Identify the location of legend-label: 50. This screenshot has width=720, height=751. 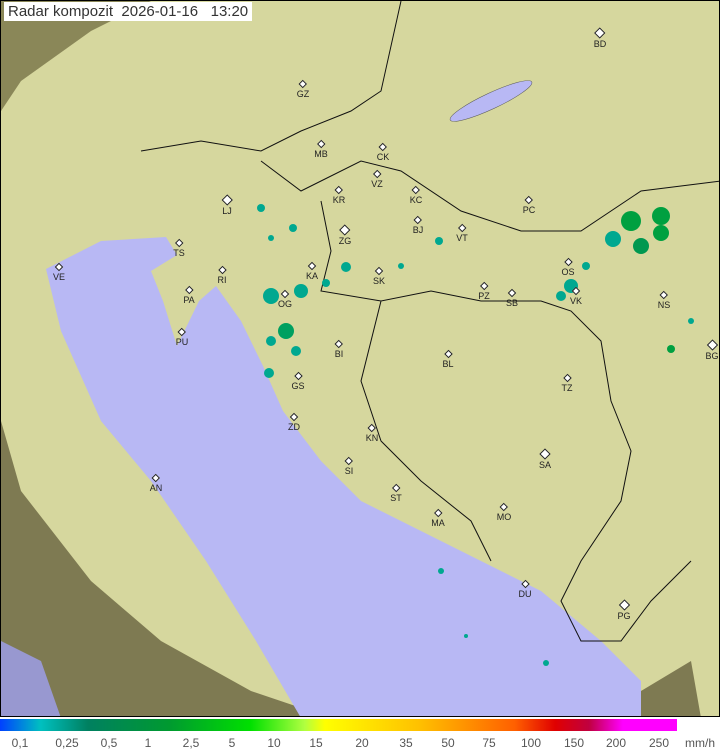
(448, 743).